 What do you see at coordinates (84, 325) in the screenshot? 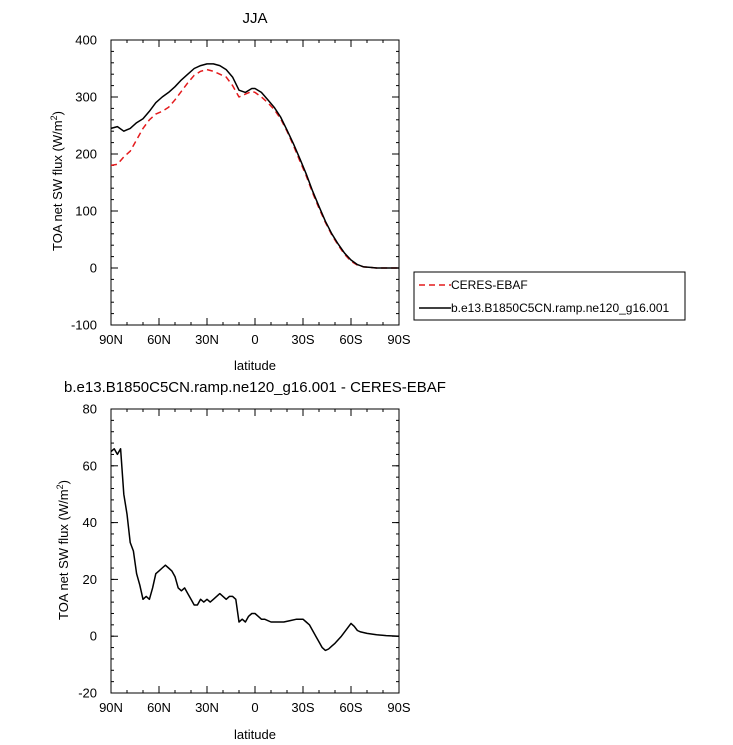
I see `top-y-tick-label: -100` at bounding box center [84, 325].